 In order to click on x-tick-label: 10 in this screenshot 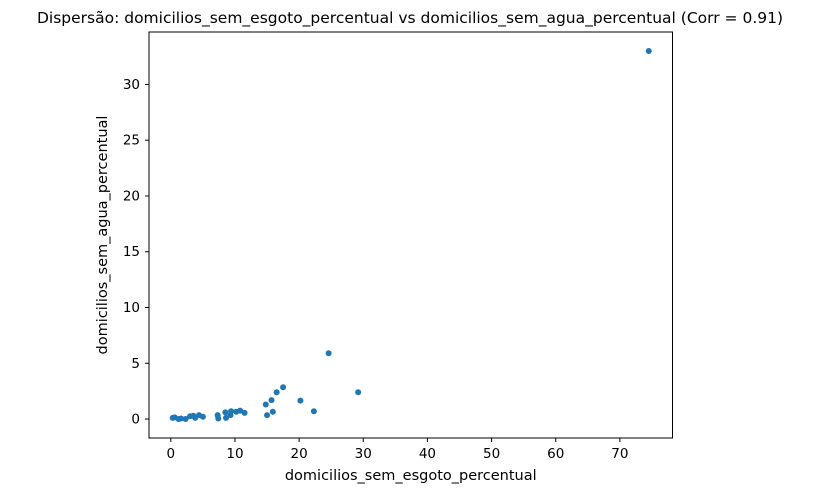, I will do `click(234, 454)`.